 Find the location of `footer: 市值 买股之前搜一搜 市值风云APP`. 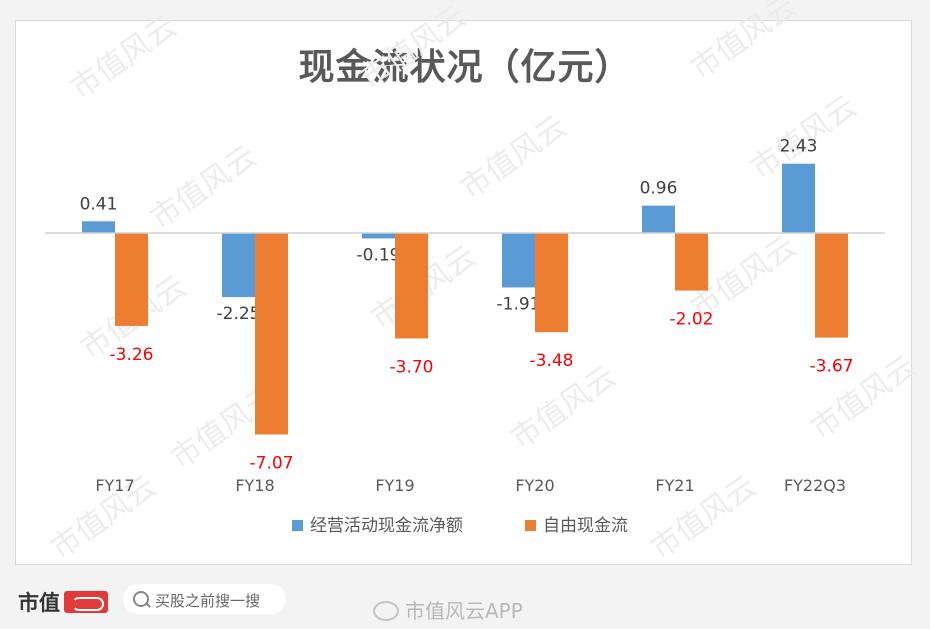

footer: 市值 买股之前搜一搜 市值风云APP is located at coordinates (465, 602).